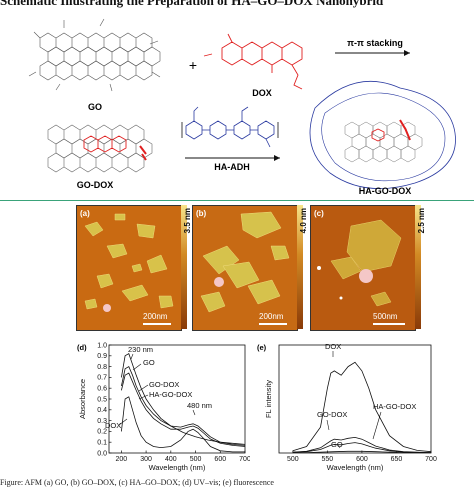  Describe the element at coordinates (262, 93) in the screenshot. I see `dox-label: DOX` at that location.